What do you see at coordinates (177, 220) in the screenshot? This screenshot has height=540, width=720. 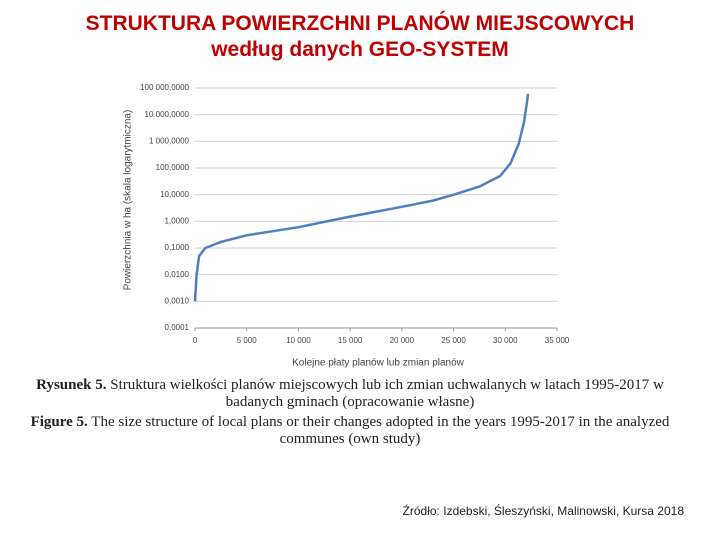 I see `y-tick-label: 1,0000` at bounding box center [177, 220].